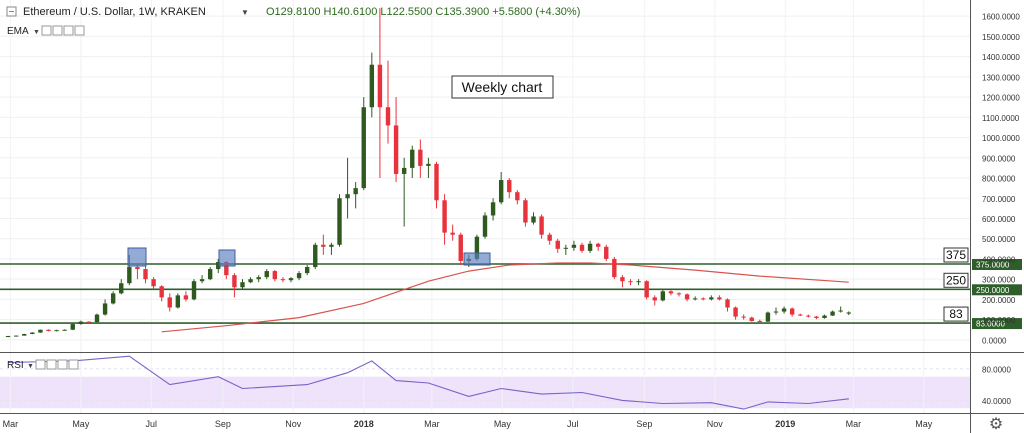 The width and height of the screenshot is (1024, 433). Describe the element at coordinates (40, 364) in the screenshot. I see `eye-icon` at that location.